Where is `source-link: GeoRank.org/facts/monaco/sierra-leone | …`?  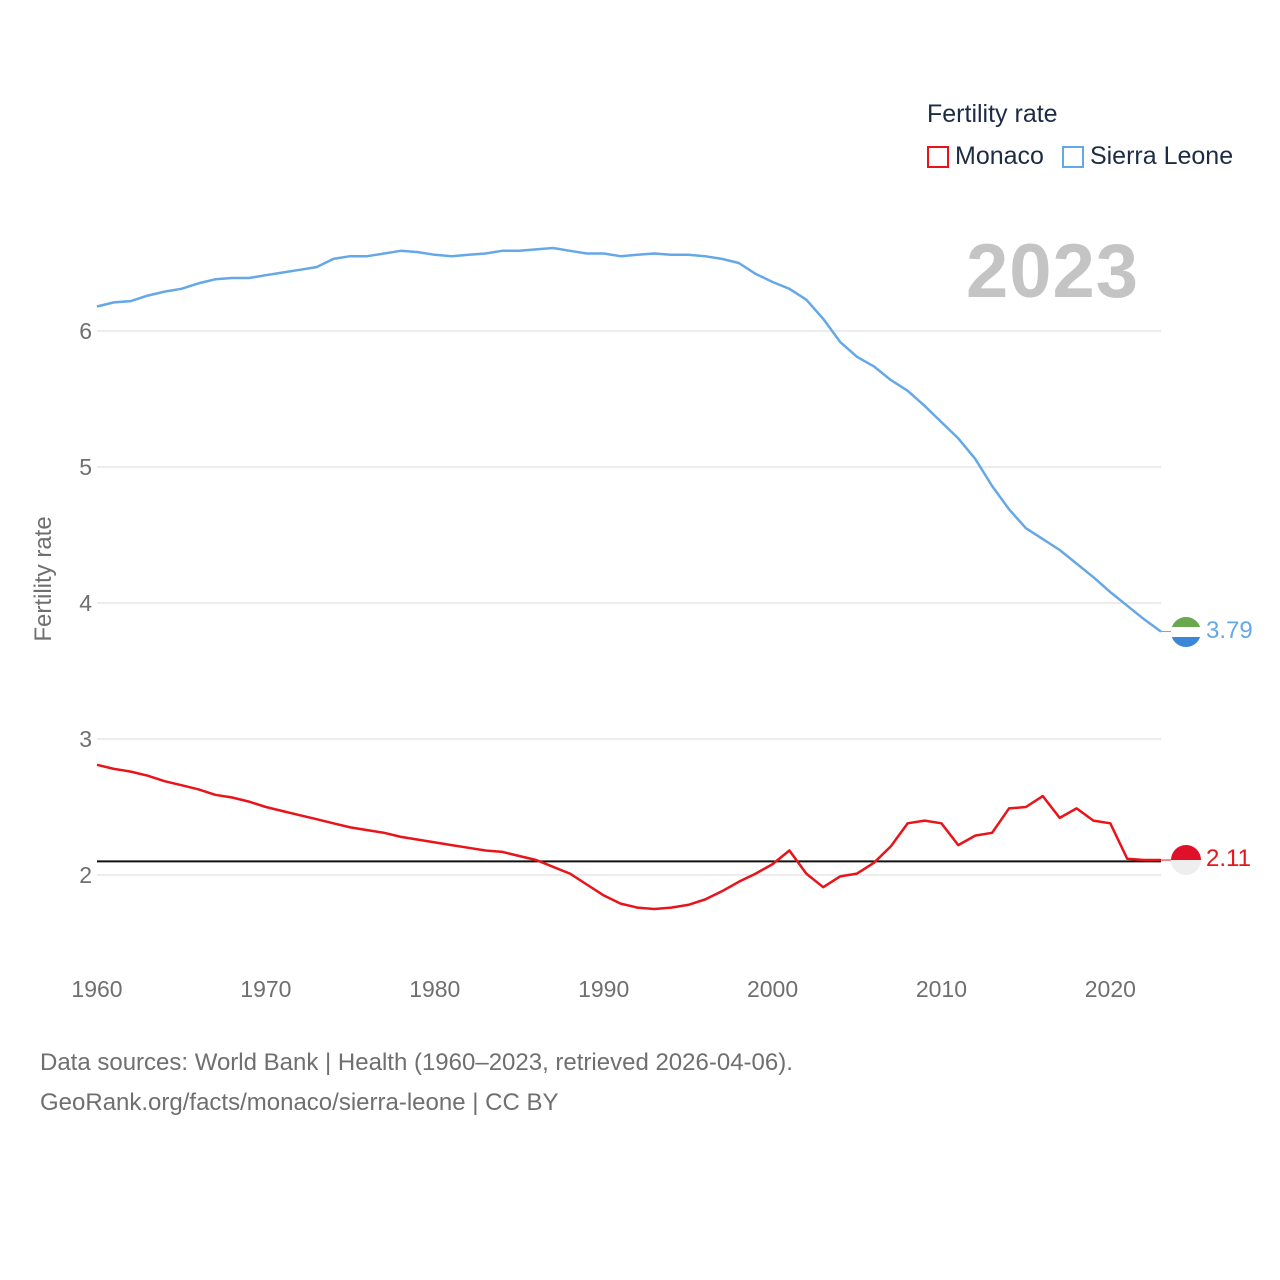 source-link: GeoRank.org/facts/monaco/sierra-leone | … is located at coordinates (299, 1102).